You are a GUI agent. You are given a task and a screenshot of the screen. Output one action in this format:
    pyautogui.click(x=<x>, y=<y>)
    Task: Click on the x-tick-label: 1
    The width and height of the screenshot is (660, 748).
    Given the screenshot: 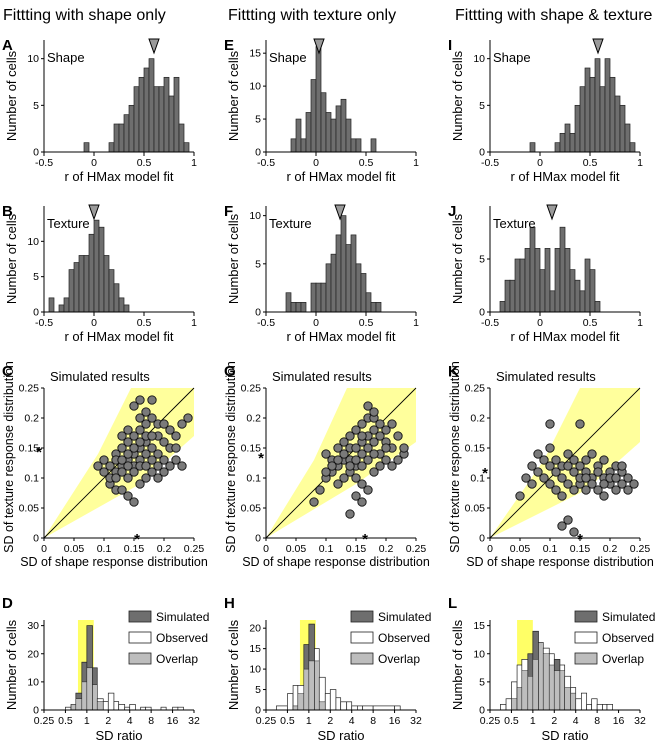 What is the action you would take?
    pyautogui.click(x=194, y=163)
    